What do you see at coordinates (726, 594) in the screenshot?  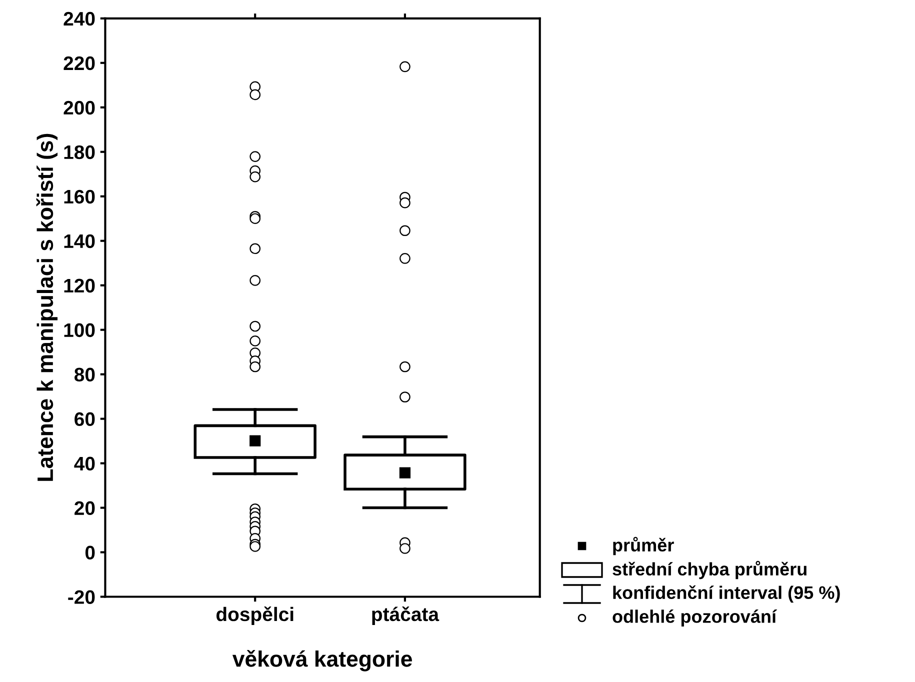 I see `text: konfidenční interval (95 %)` at bounding box center [726, 594].